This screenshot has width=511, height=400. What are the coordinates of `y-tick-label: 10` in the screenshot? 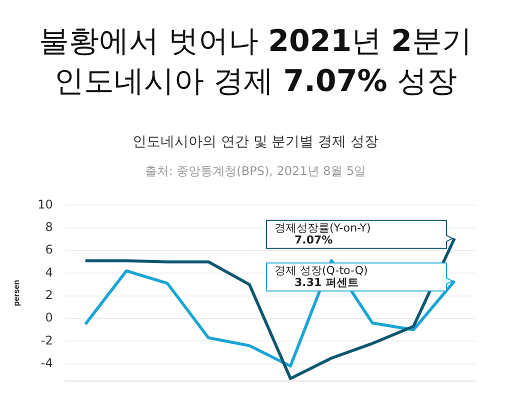 It's located at (45, 204).